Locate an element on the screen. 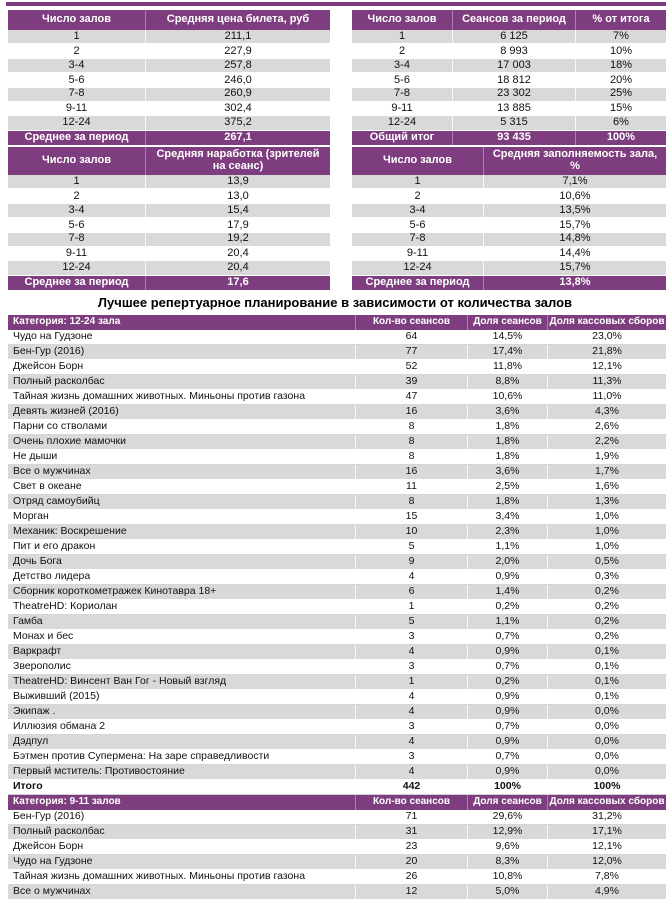 The image size is (670, 900). value-cell: 15 is located at coordinates (411, 517).